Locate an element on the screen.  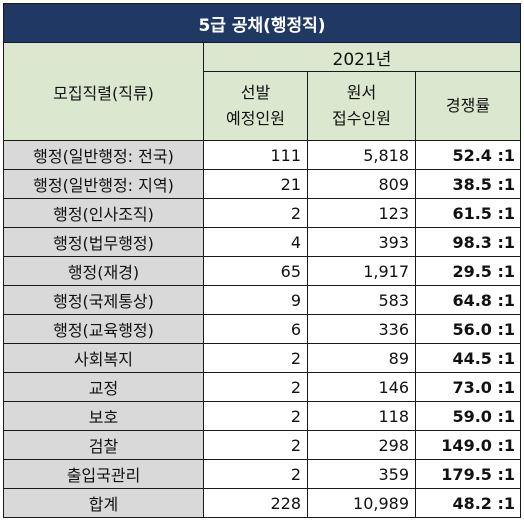
row-ratio: 73.0 :1 is located at coordinates (468, 387).